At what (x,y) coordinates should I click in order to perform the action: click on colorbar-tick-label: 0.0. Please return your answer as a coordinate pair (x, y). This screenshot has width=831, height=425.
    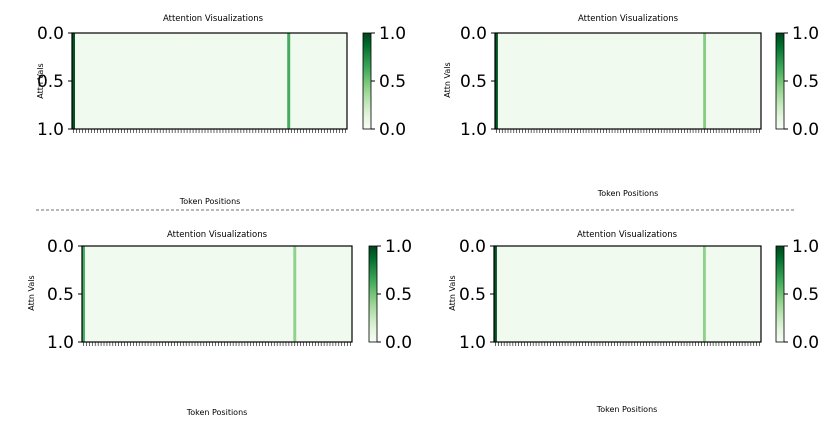
    Looking at the image, I should click on (805, 343).